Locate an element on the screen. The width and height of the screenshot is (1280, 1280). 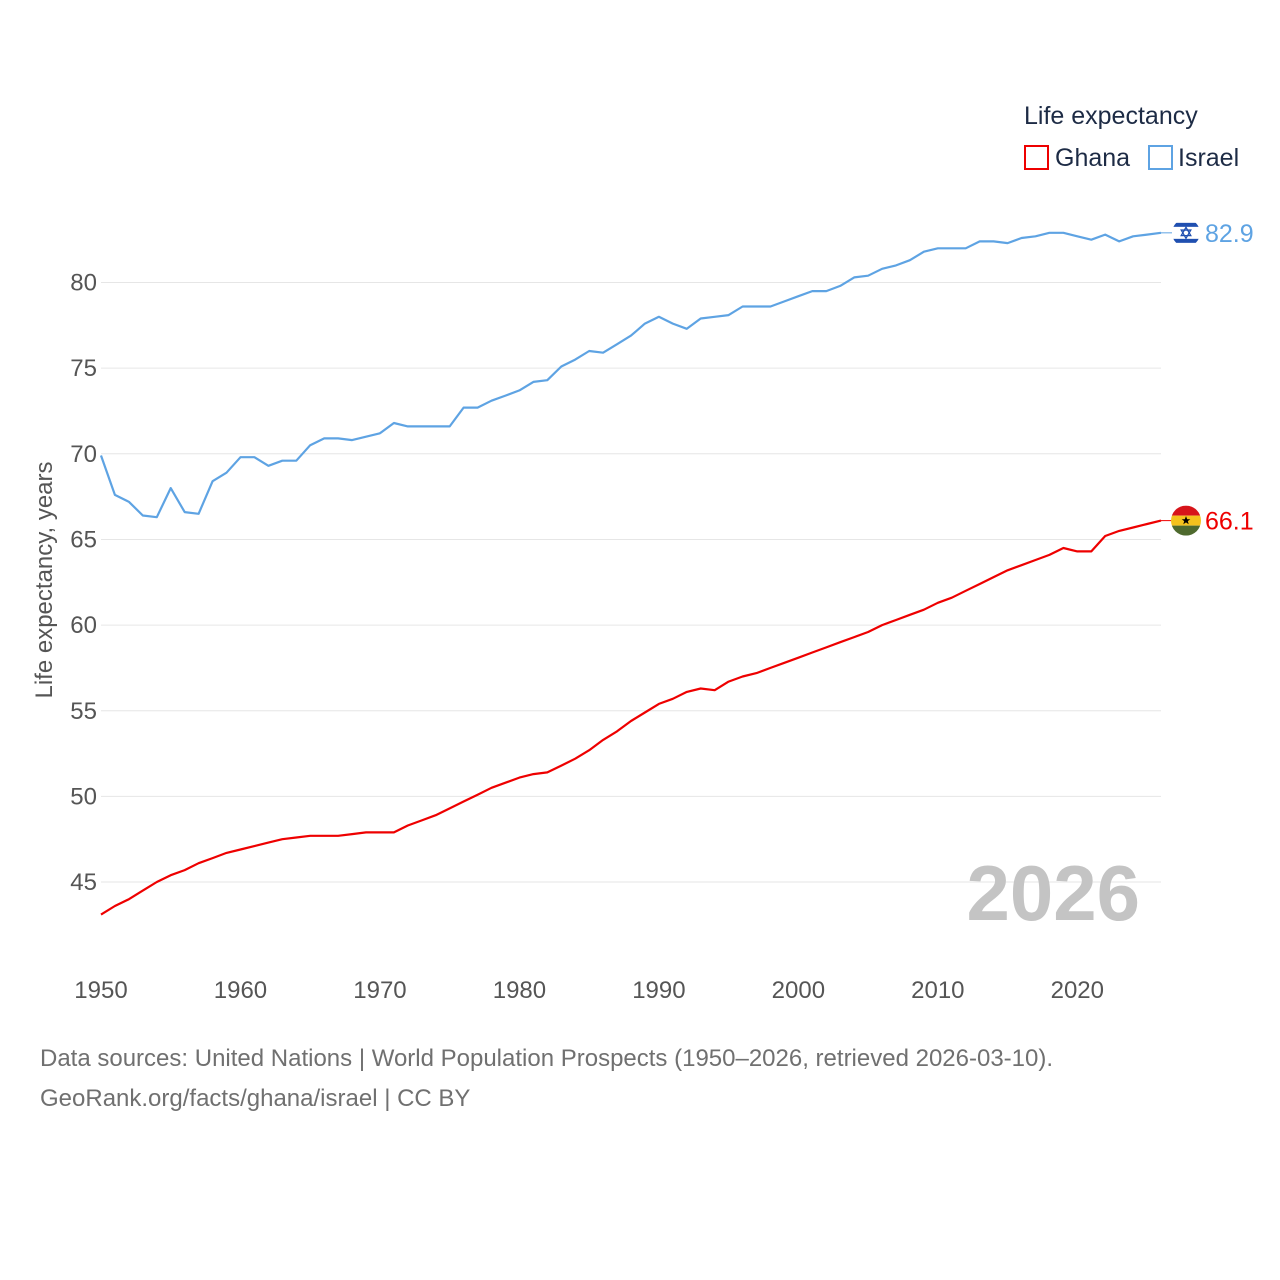
y-axis-label: Life expectancy, years is located at coordinates (44, 579).